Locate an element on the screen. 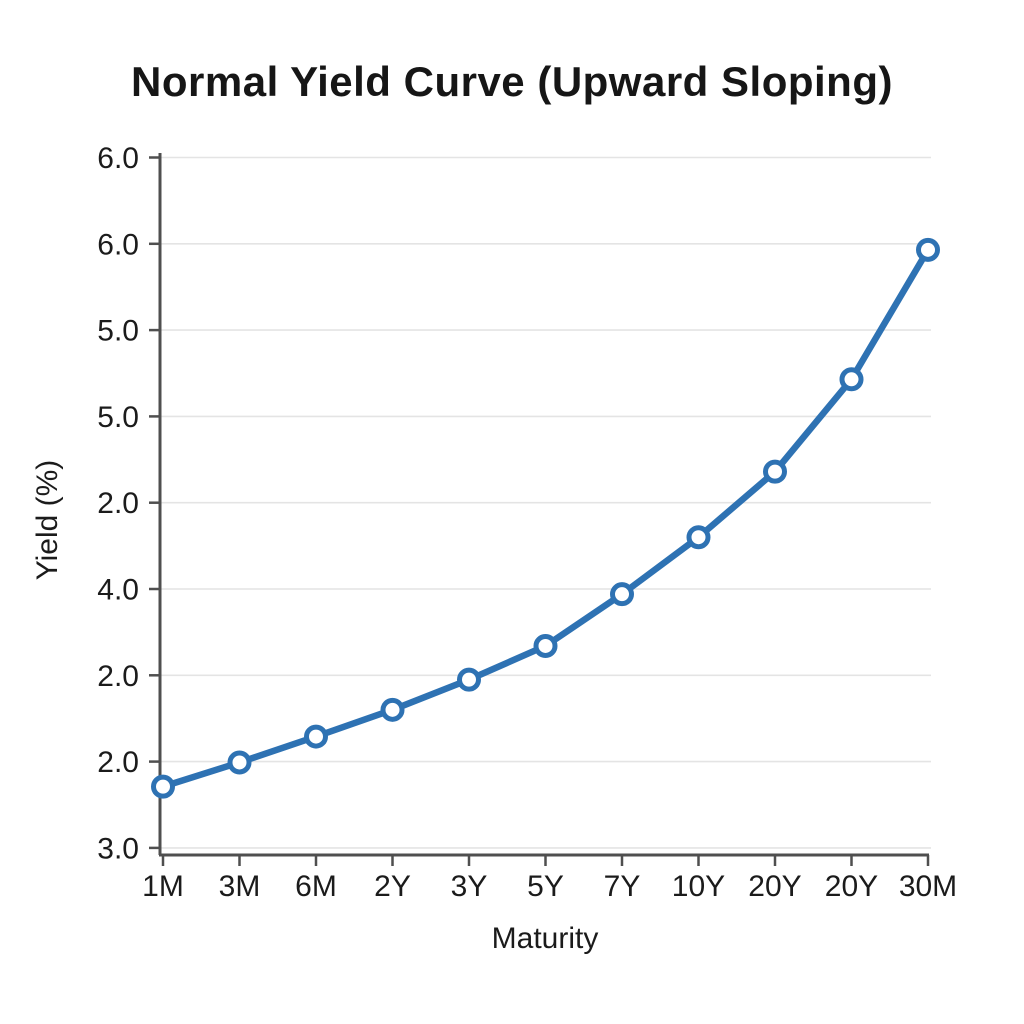  x-axis-title: Maturity is located at coordinates (545, 938).